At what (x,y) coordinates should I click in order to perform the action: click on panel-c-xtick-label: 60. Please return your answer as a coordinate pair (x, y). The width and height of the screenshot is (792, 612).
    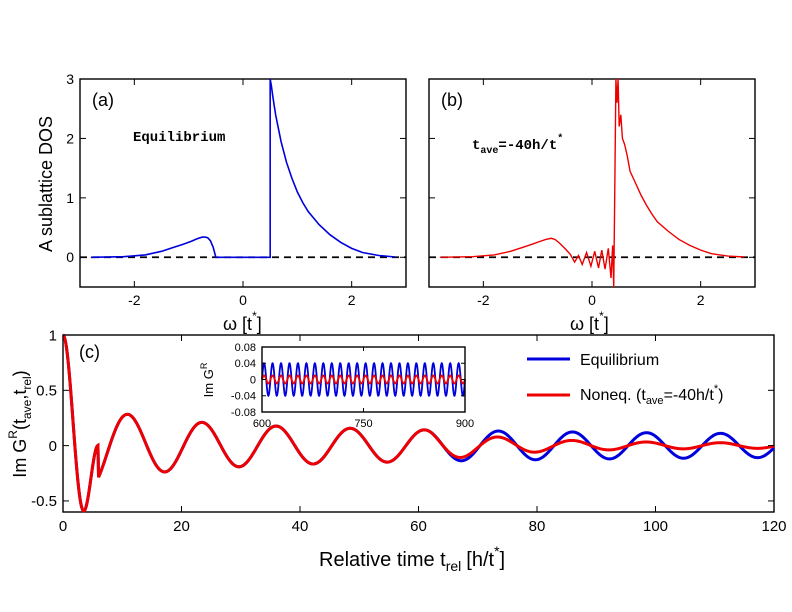
    Looking at the image, I should click on (418, 526).